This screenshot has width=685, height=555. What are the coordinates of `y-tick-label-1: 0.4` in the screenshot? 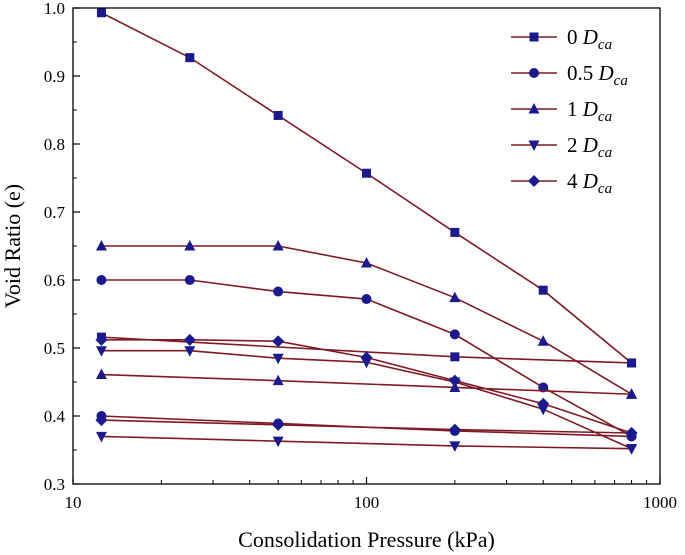 It's located at (55, 416).